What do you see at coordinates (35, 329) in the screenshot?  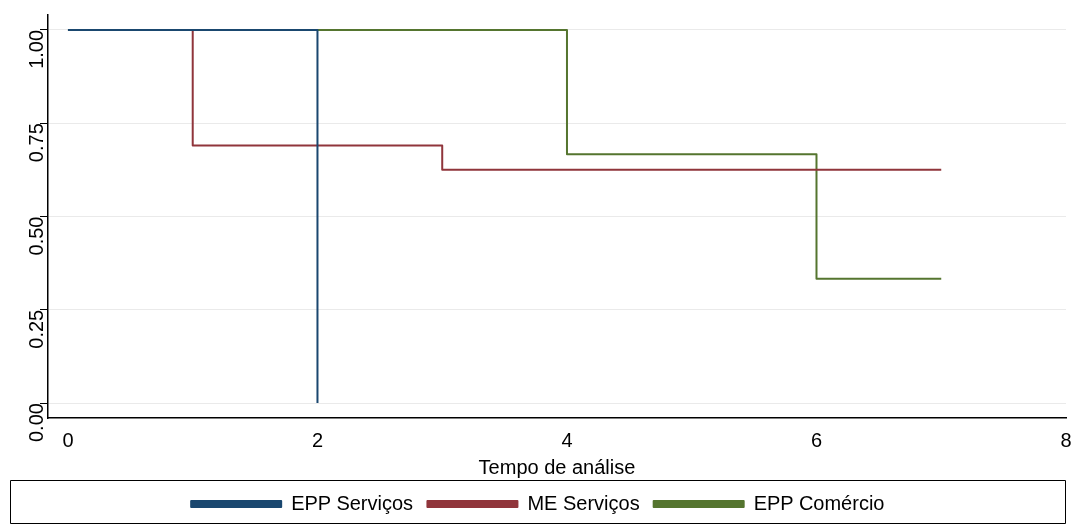 I see `y-tick-label: 0.25` at bounding box center [35, 329].